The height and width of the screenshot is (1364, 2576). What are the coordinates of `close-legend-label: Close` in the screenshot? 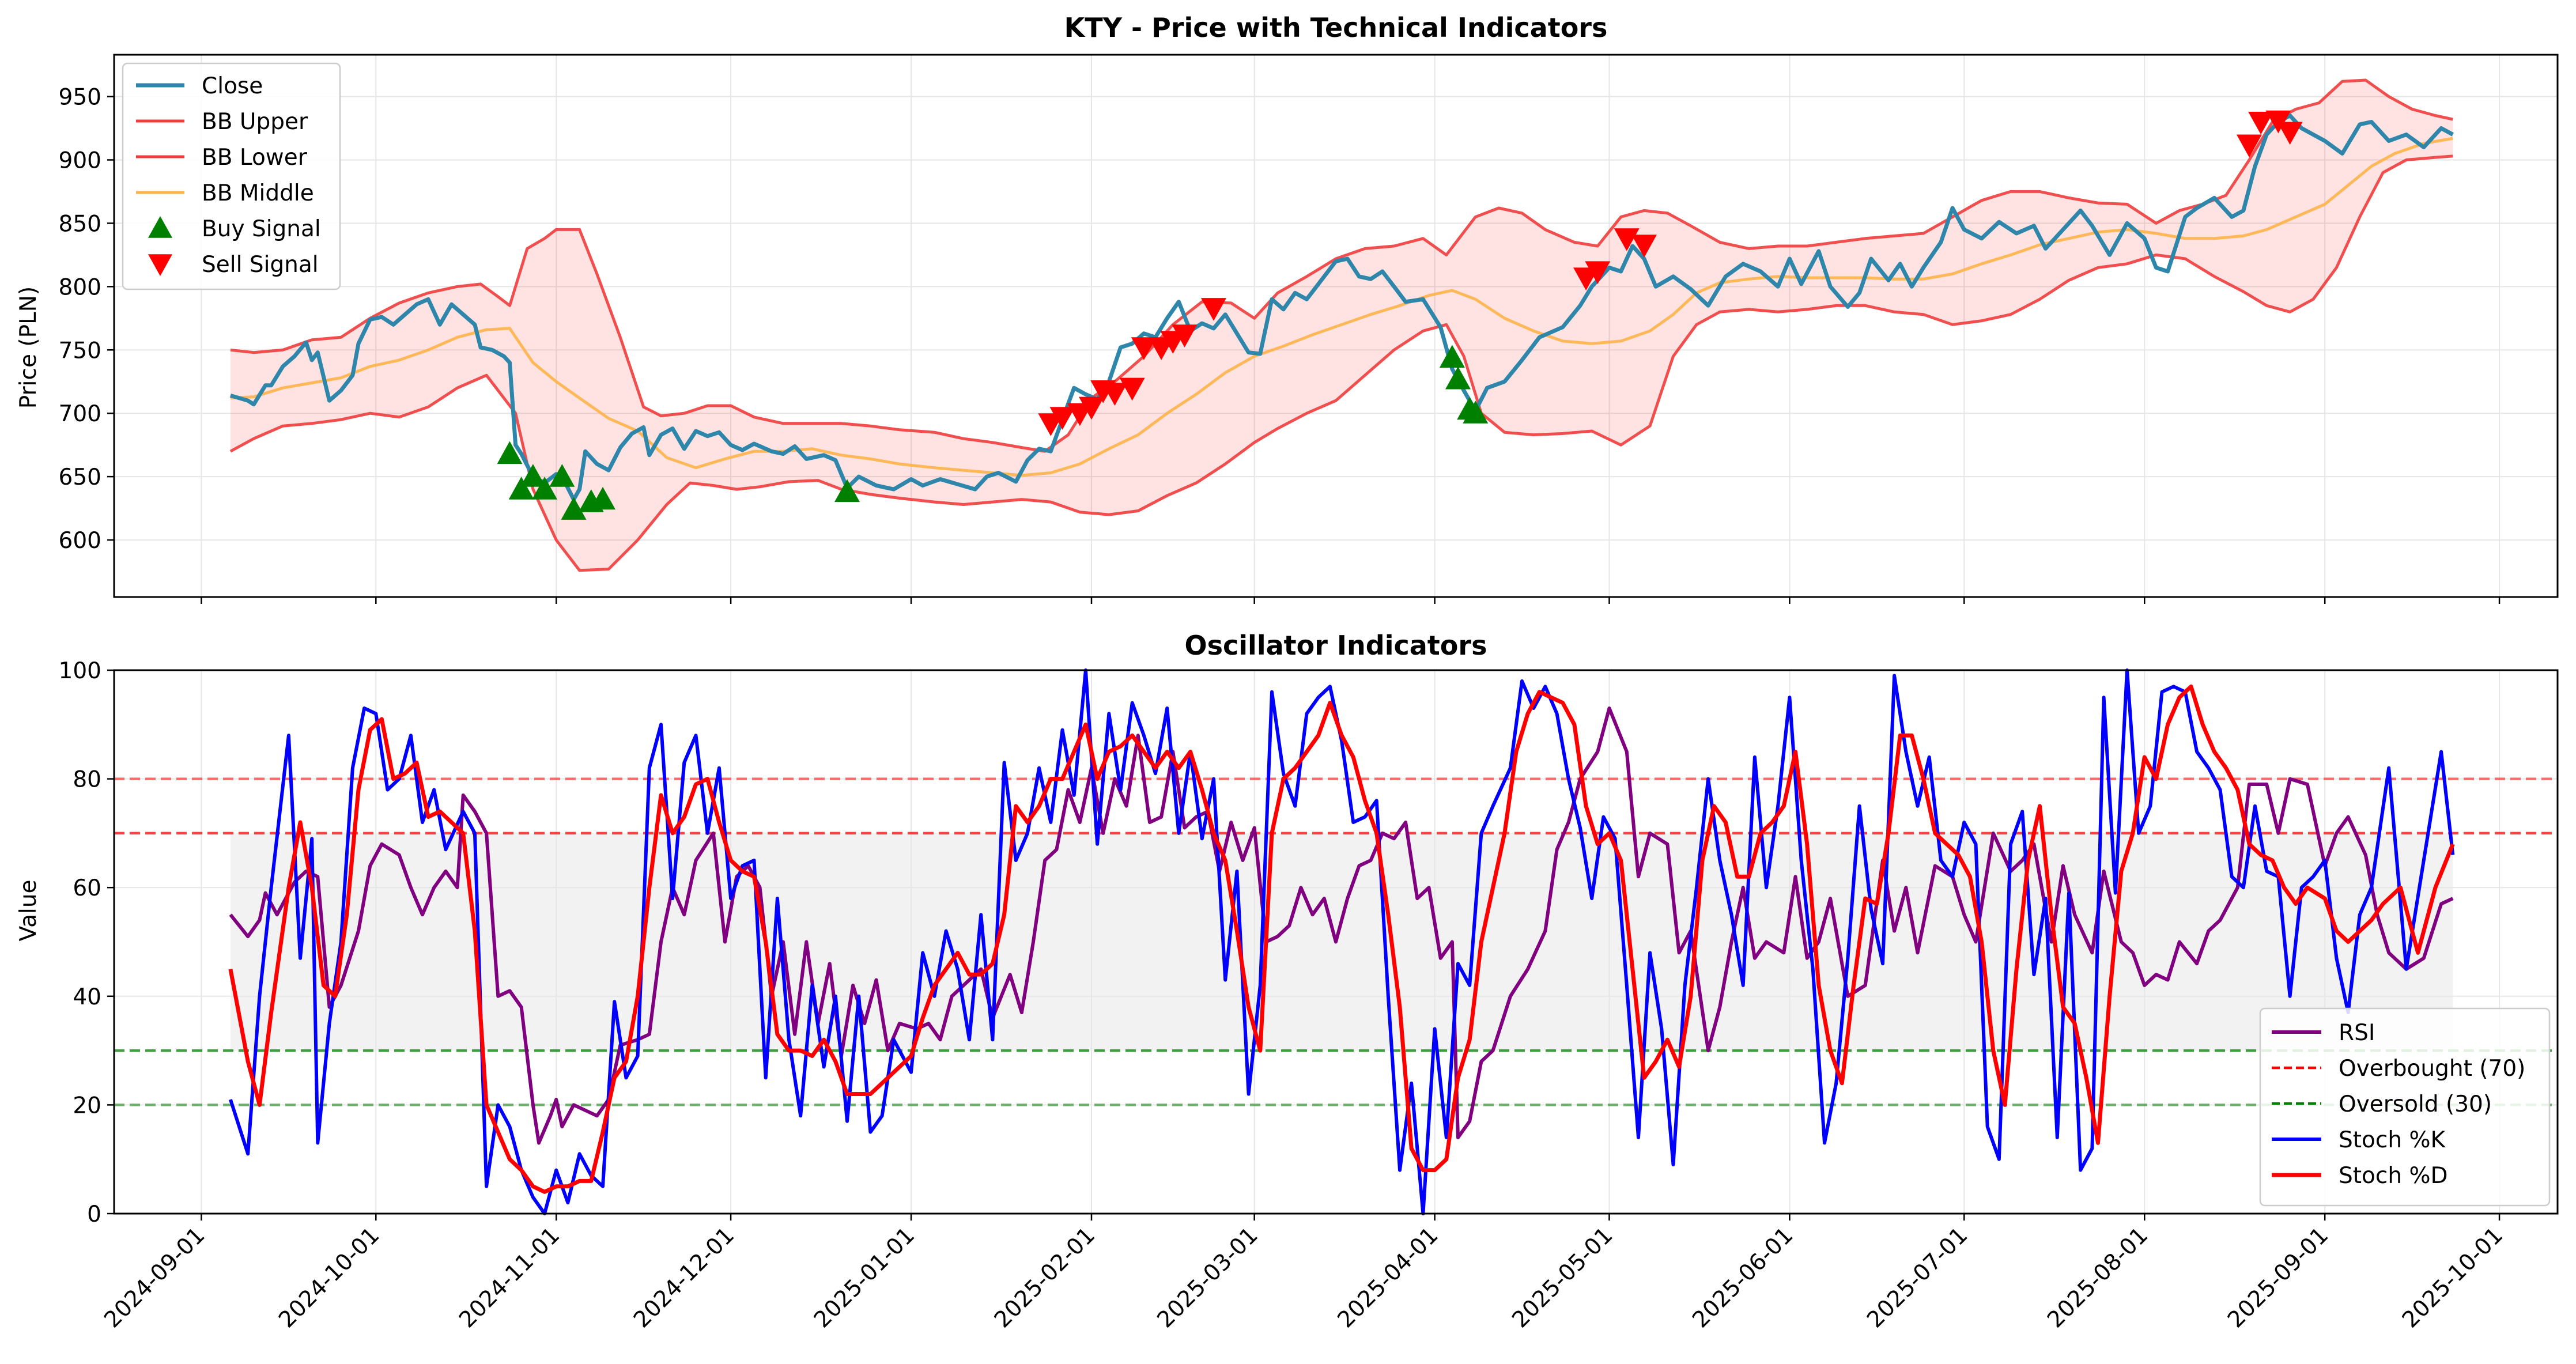 It's located at (232, 86).